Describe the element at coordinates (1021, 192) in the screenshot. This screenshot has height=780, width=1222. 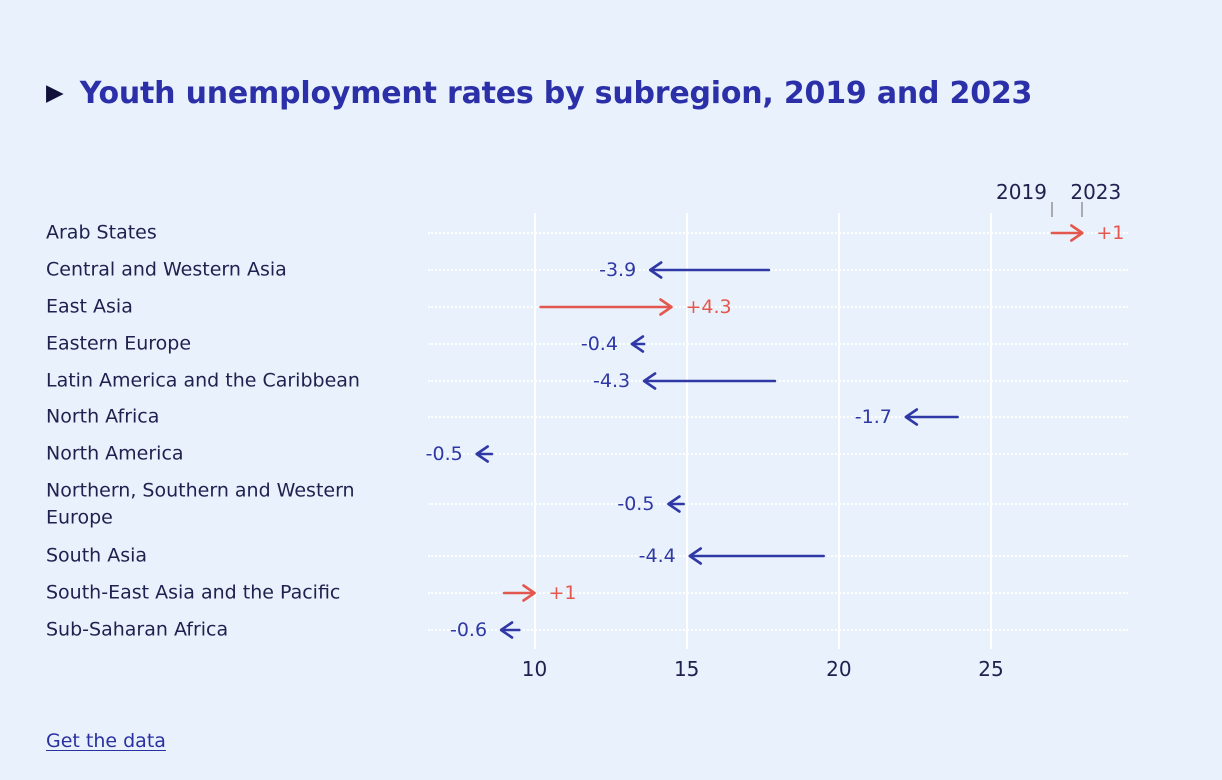
I see `legend-2019-label: 2019` at that location.